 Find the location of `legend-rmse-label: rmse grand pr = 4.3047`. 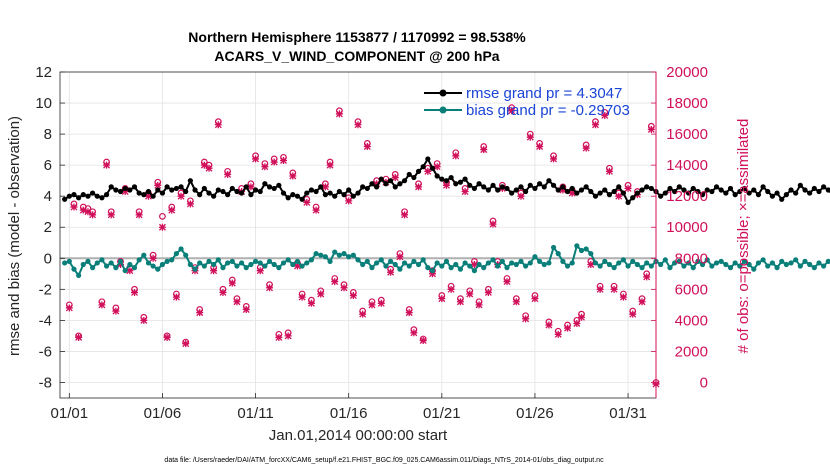

legend-rmse-label: rmse grand pr = 4.3047 is located at coordinates (544, 93).